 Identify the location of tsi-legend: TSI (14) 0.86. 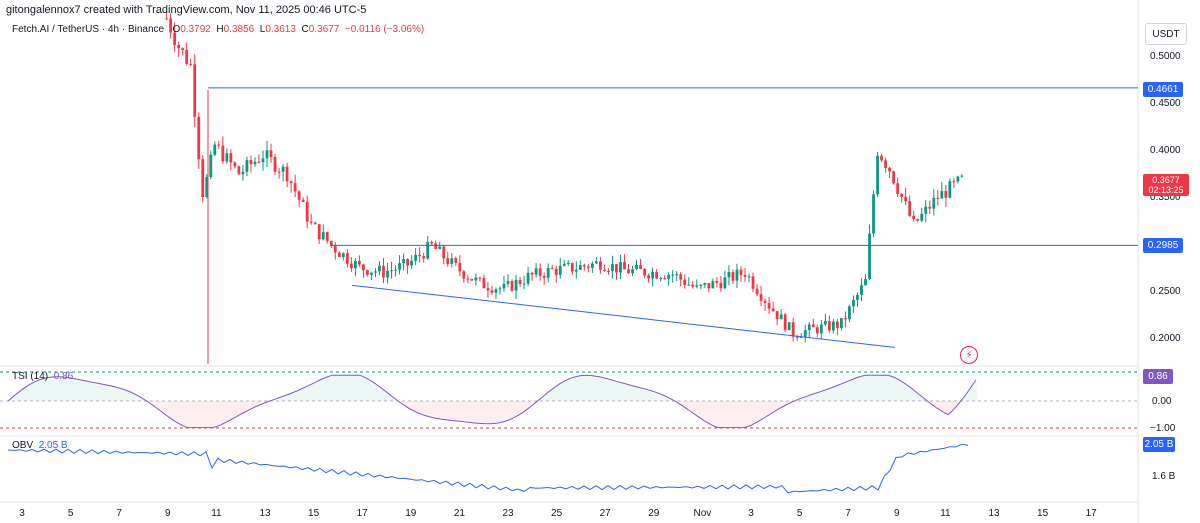
(43, 376).